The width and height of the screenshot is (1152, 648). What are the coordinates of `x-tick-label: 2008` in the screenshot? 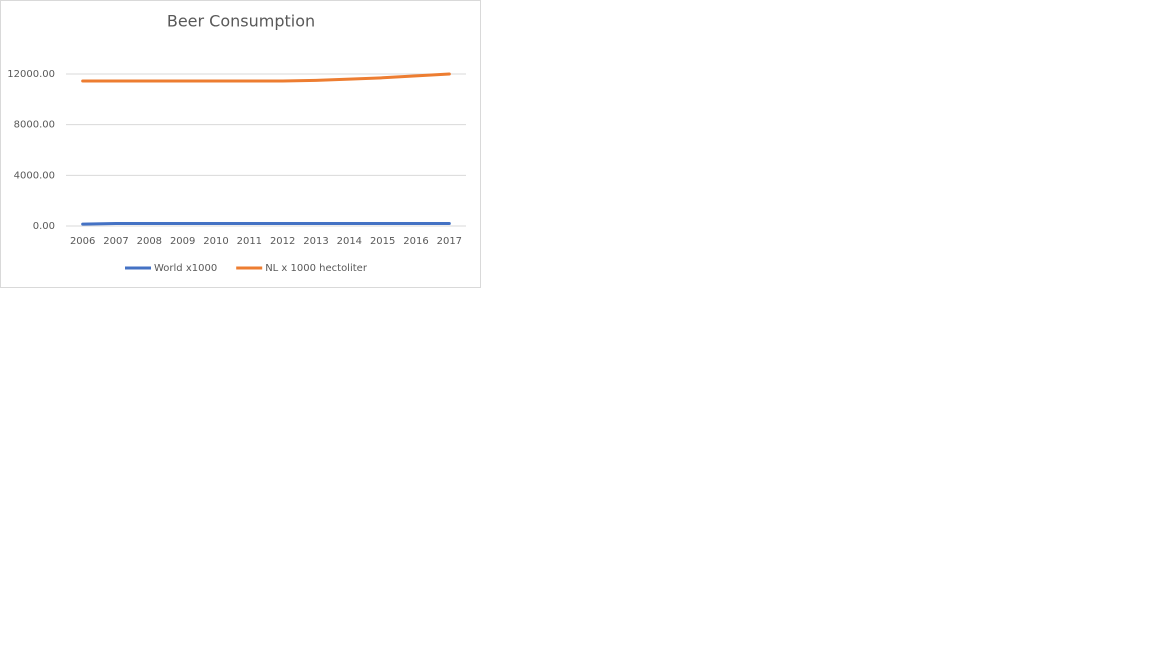 It's located at (149, 241).